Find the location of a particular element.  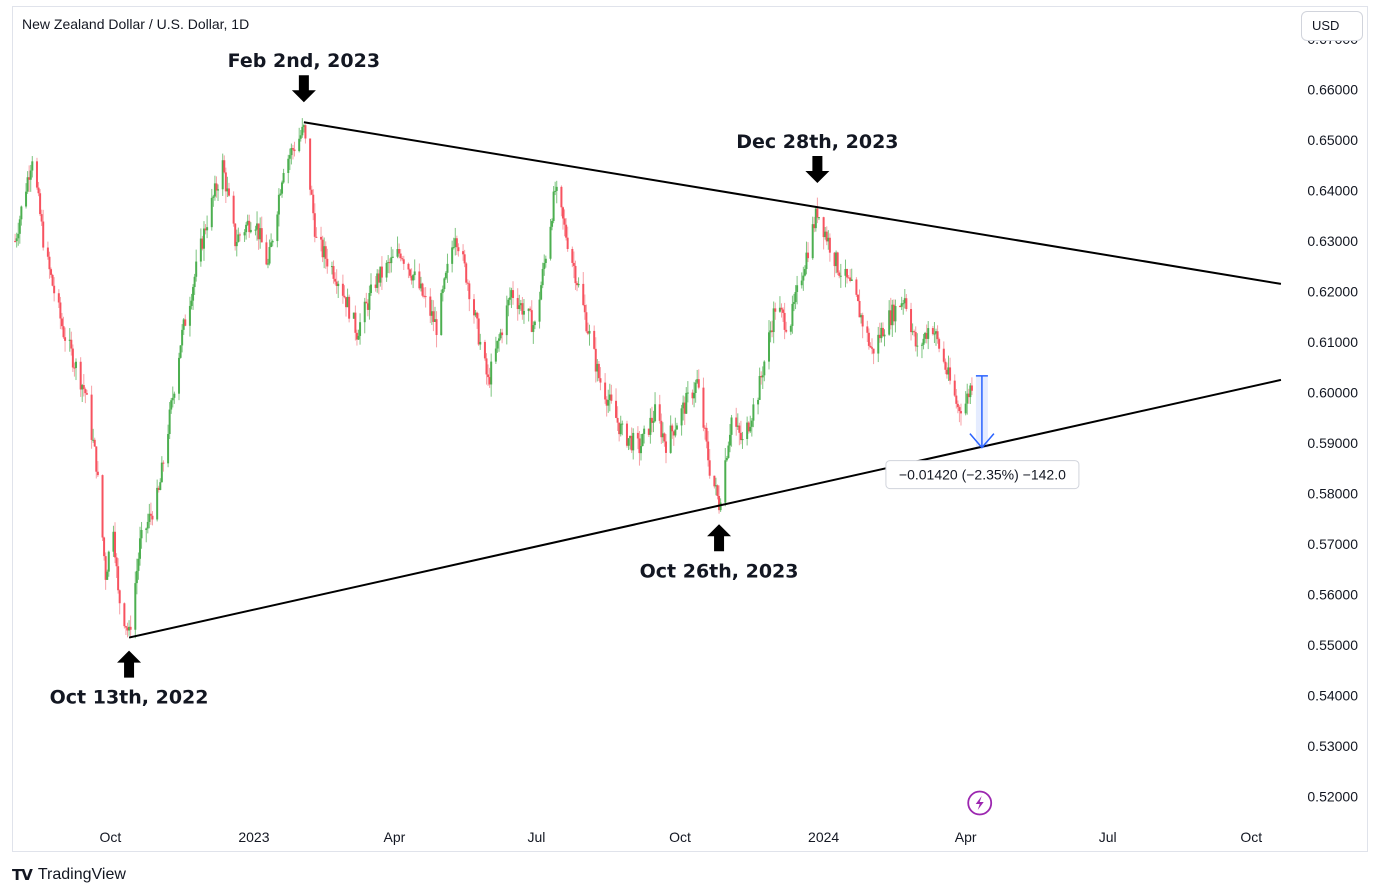

annotation-label: Oct 26th, 2023 is located at coordinates (719, 571).